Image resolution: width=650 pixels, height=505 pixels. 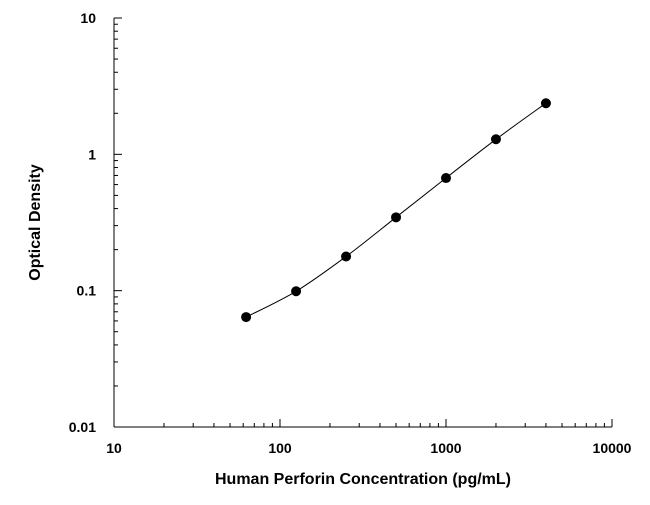 What do you see at coordinates (87, 291) in the screenshot?
I see `y-tick-label: 0.1` at bounding box center [87, 291].